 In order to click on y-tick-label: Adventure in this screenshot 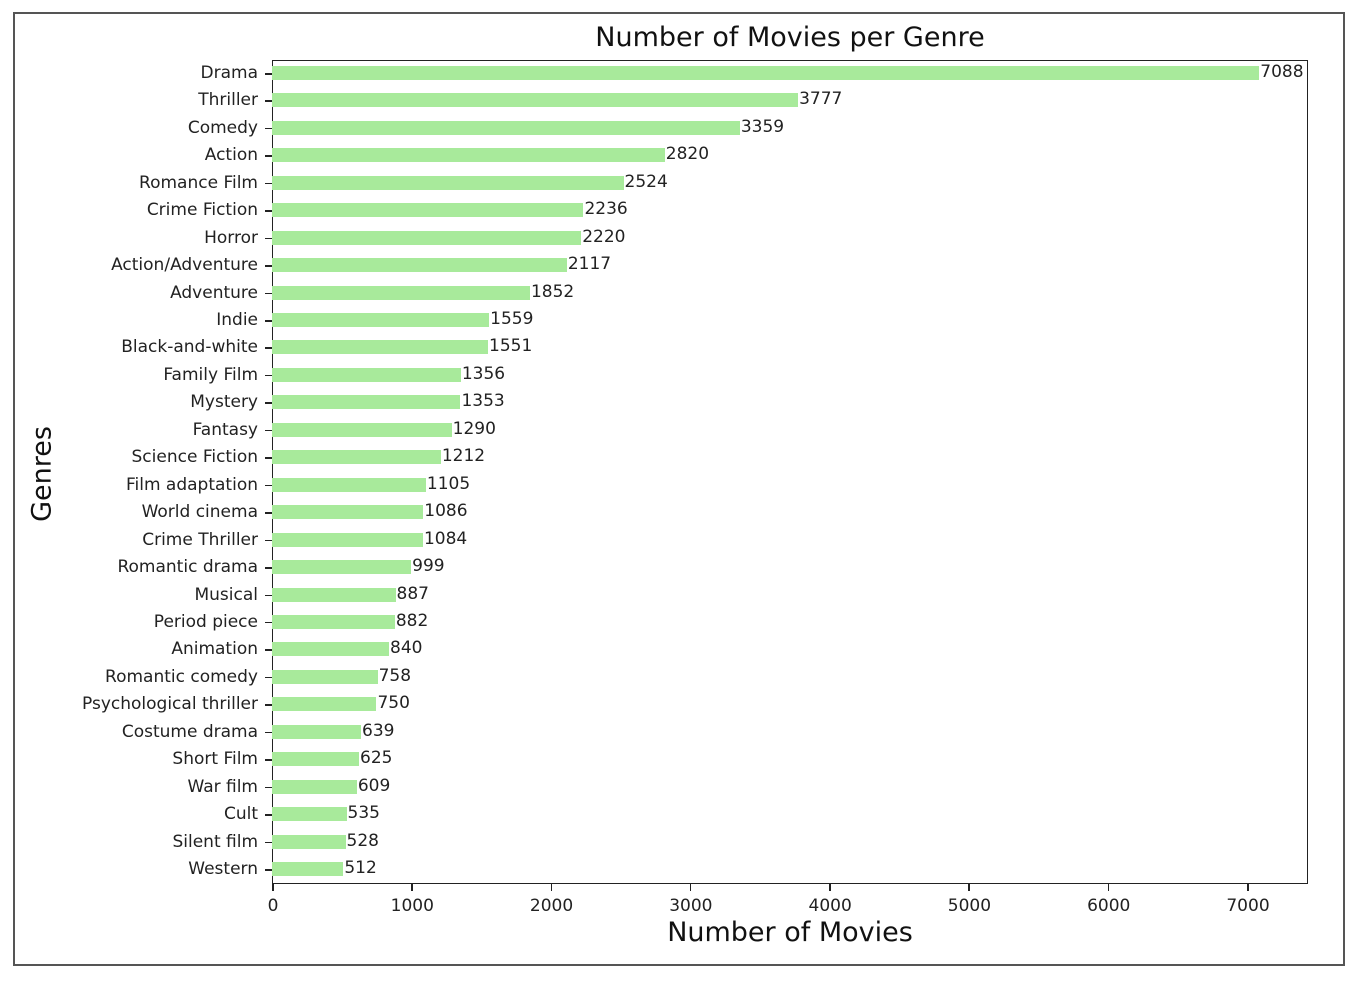, I will do `click(214, 292)`.